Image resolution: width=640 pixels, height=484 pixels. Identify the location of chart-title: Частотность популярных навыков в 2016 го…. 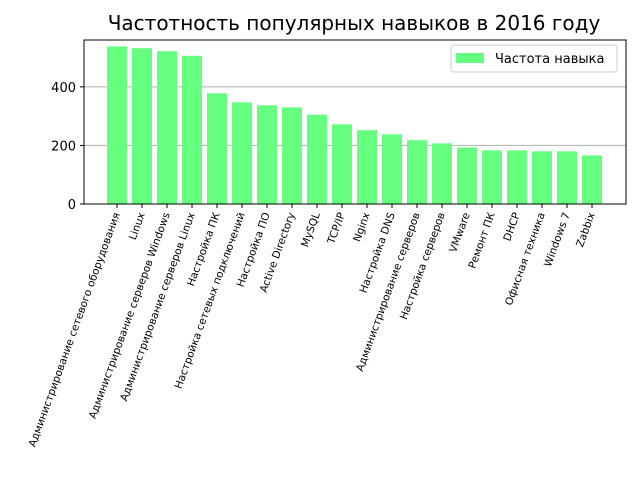
(354, 23).